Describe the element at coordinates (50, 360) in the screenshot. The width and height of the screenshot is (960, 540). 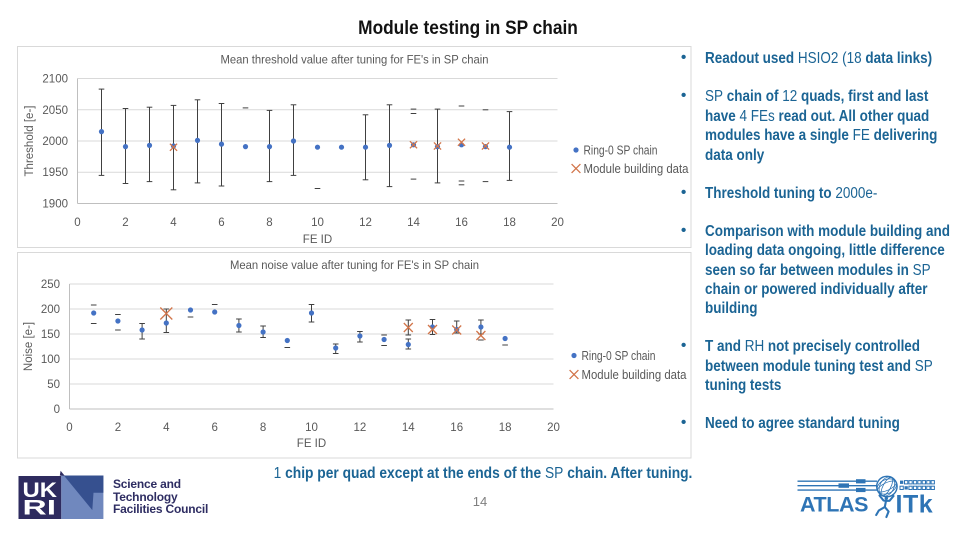
I see `svg-text: 100` at that location.